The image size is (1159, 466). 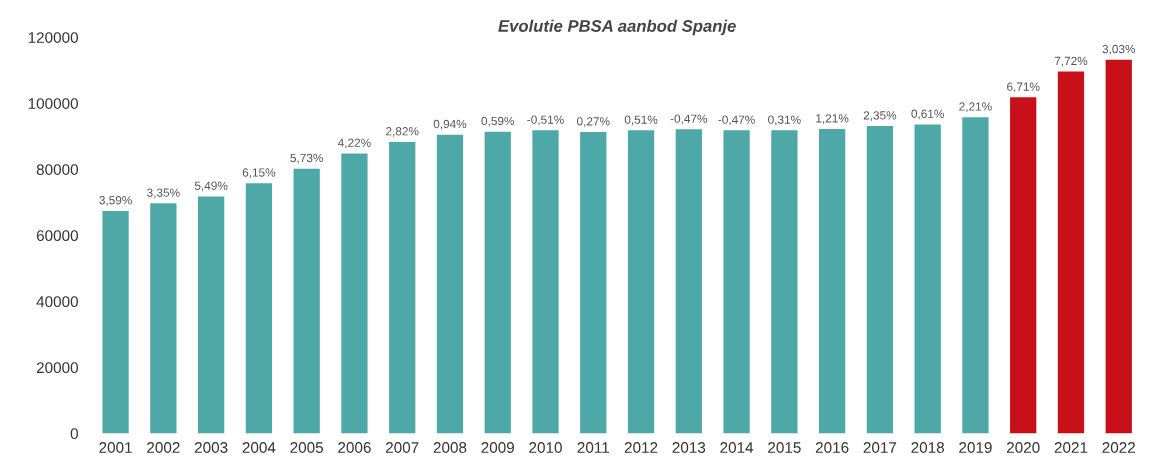 I want to click on x-tick-label: 2003, so click(x=211, y=447).